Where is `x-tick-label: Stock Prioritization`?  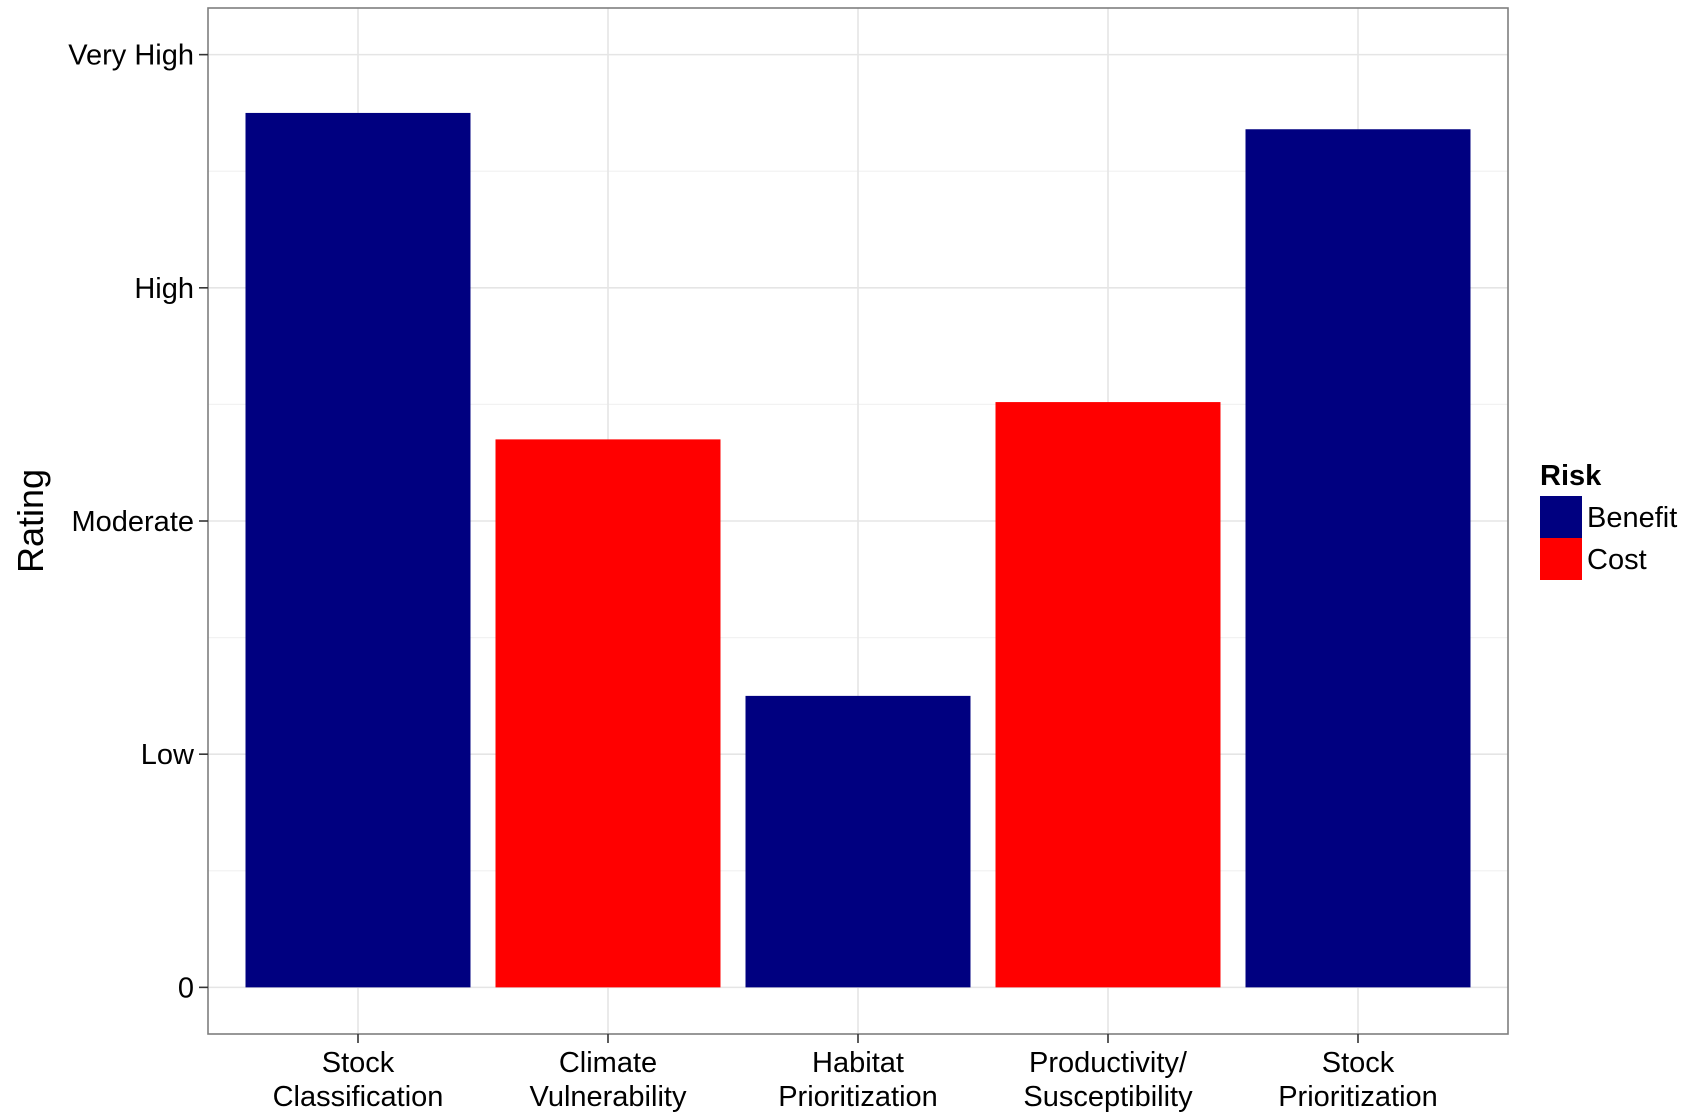
x-tick-label: Stock Prioritization is located at coordinates (1358, 1079).